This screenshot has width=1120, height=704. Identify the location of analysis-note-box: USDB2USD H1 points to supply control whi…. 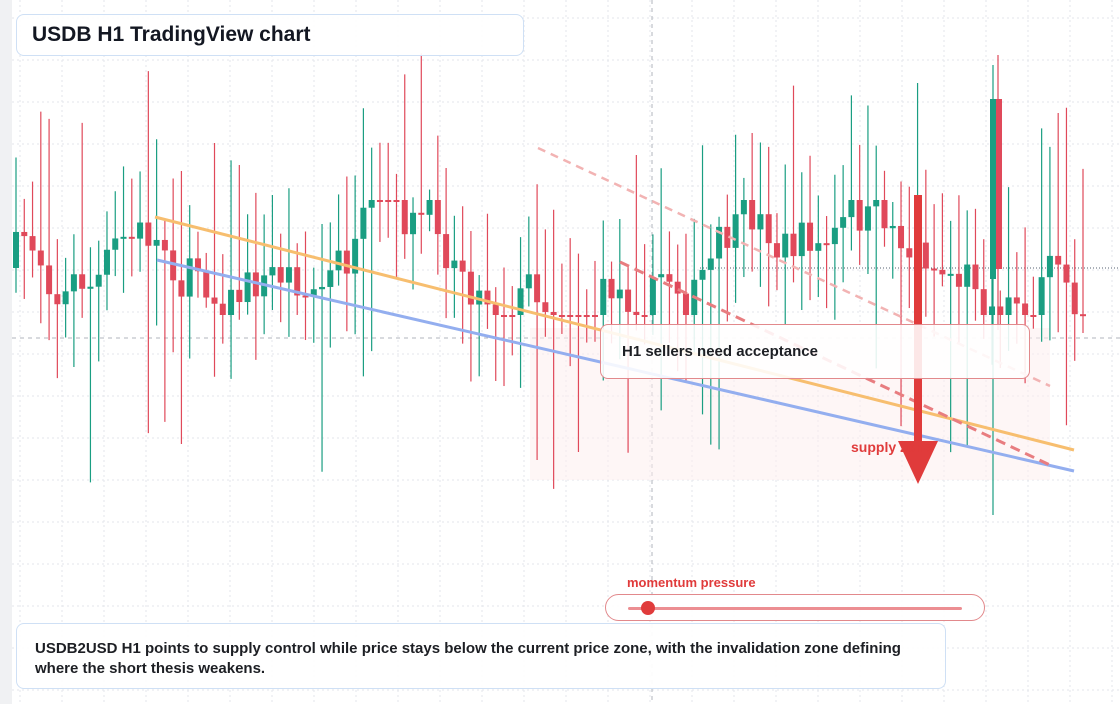
(481, 656).